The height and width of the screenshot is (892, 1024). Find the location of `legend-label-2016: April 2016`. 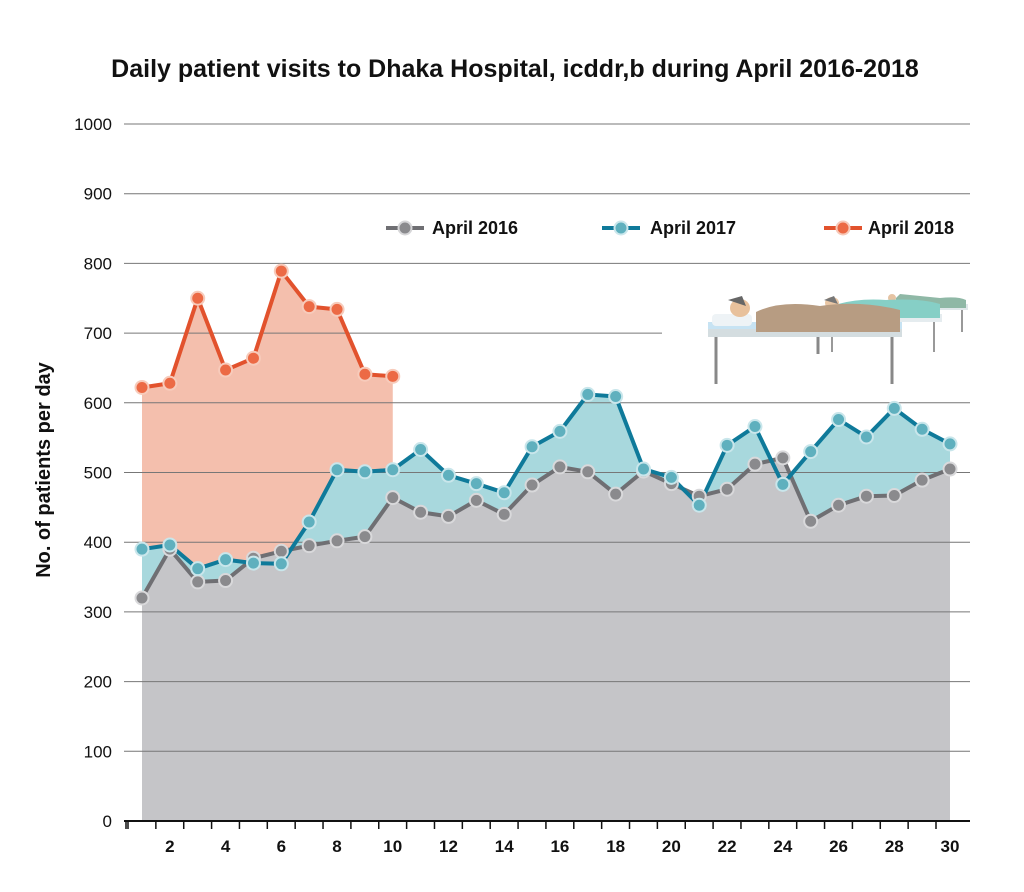

legend-label-2016: April 2016 is located at coordinates (475, 228).